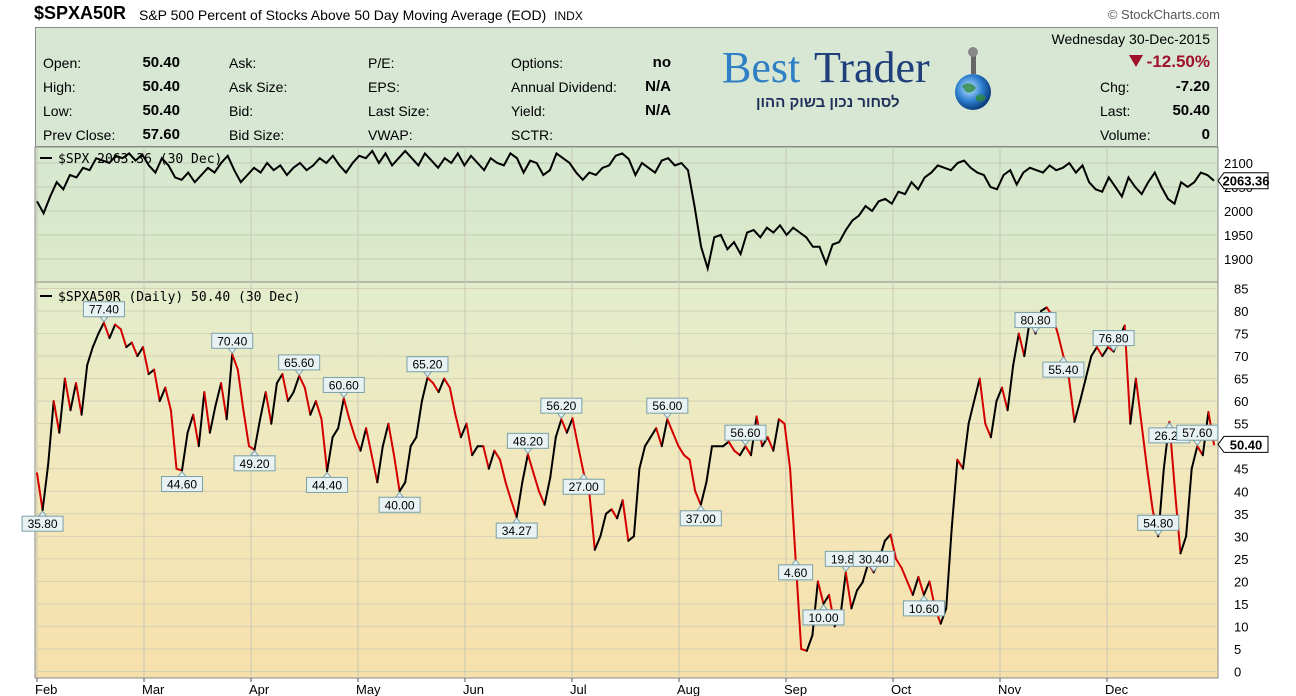  Describe the element at coordinates (667, 408) in the screenshot. I see `value-annotation: 56.00` at that location.